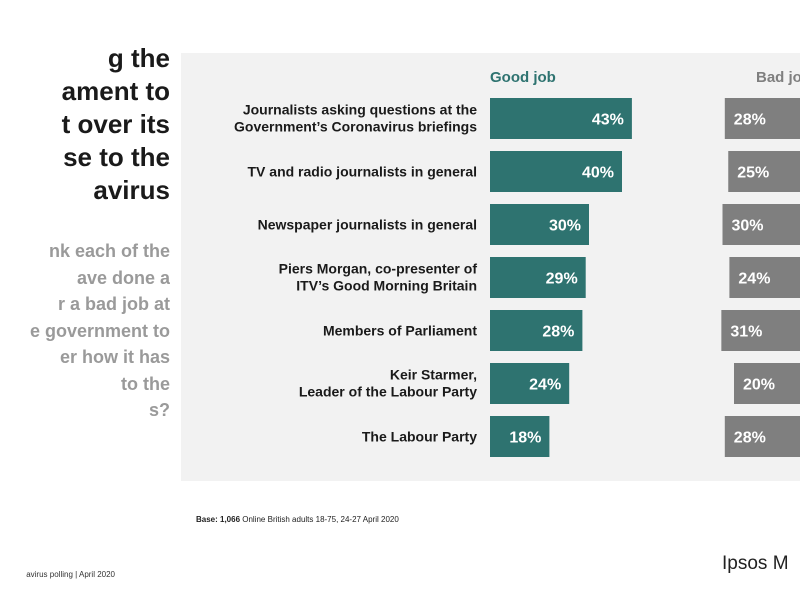  Describe the element at coordinates (360, 110) in the screenshot. I see `category-label-line: Journalists asking questions at the` at that location.